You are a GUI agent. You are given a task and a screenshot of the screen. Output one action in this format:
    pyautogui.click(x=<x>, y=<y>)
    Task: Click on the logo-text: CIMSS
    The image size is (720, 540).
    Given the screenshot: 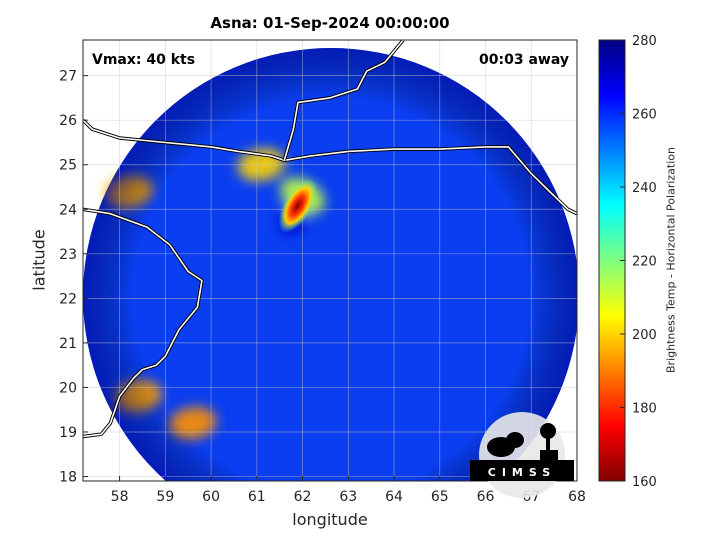 What is the action you would take?
    pyautogui.click(x=522, y=472)
    